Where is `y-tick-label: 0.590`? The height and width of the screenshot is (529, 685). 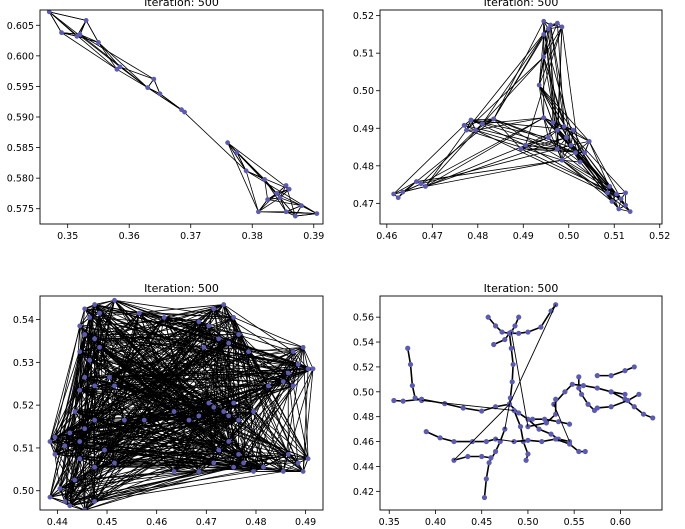 y-tick-label: 0.590 is located at coordinates (20, 118).